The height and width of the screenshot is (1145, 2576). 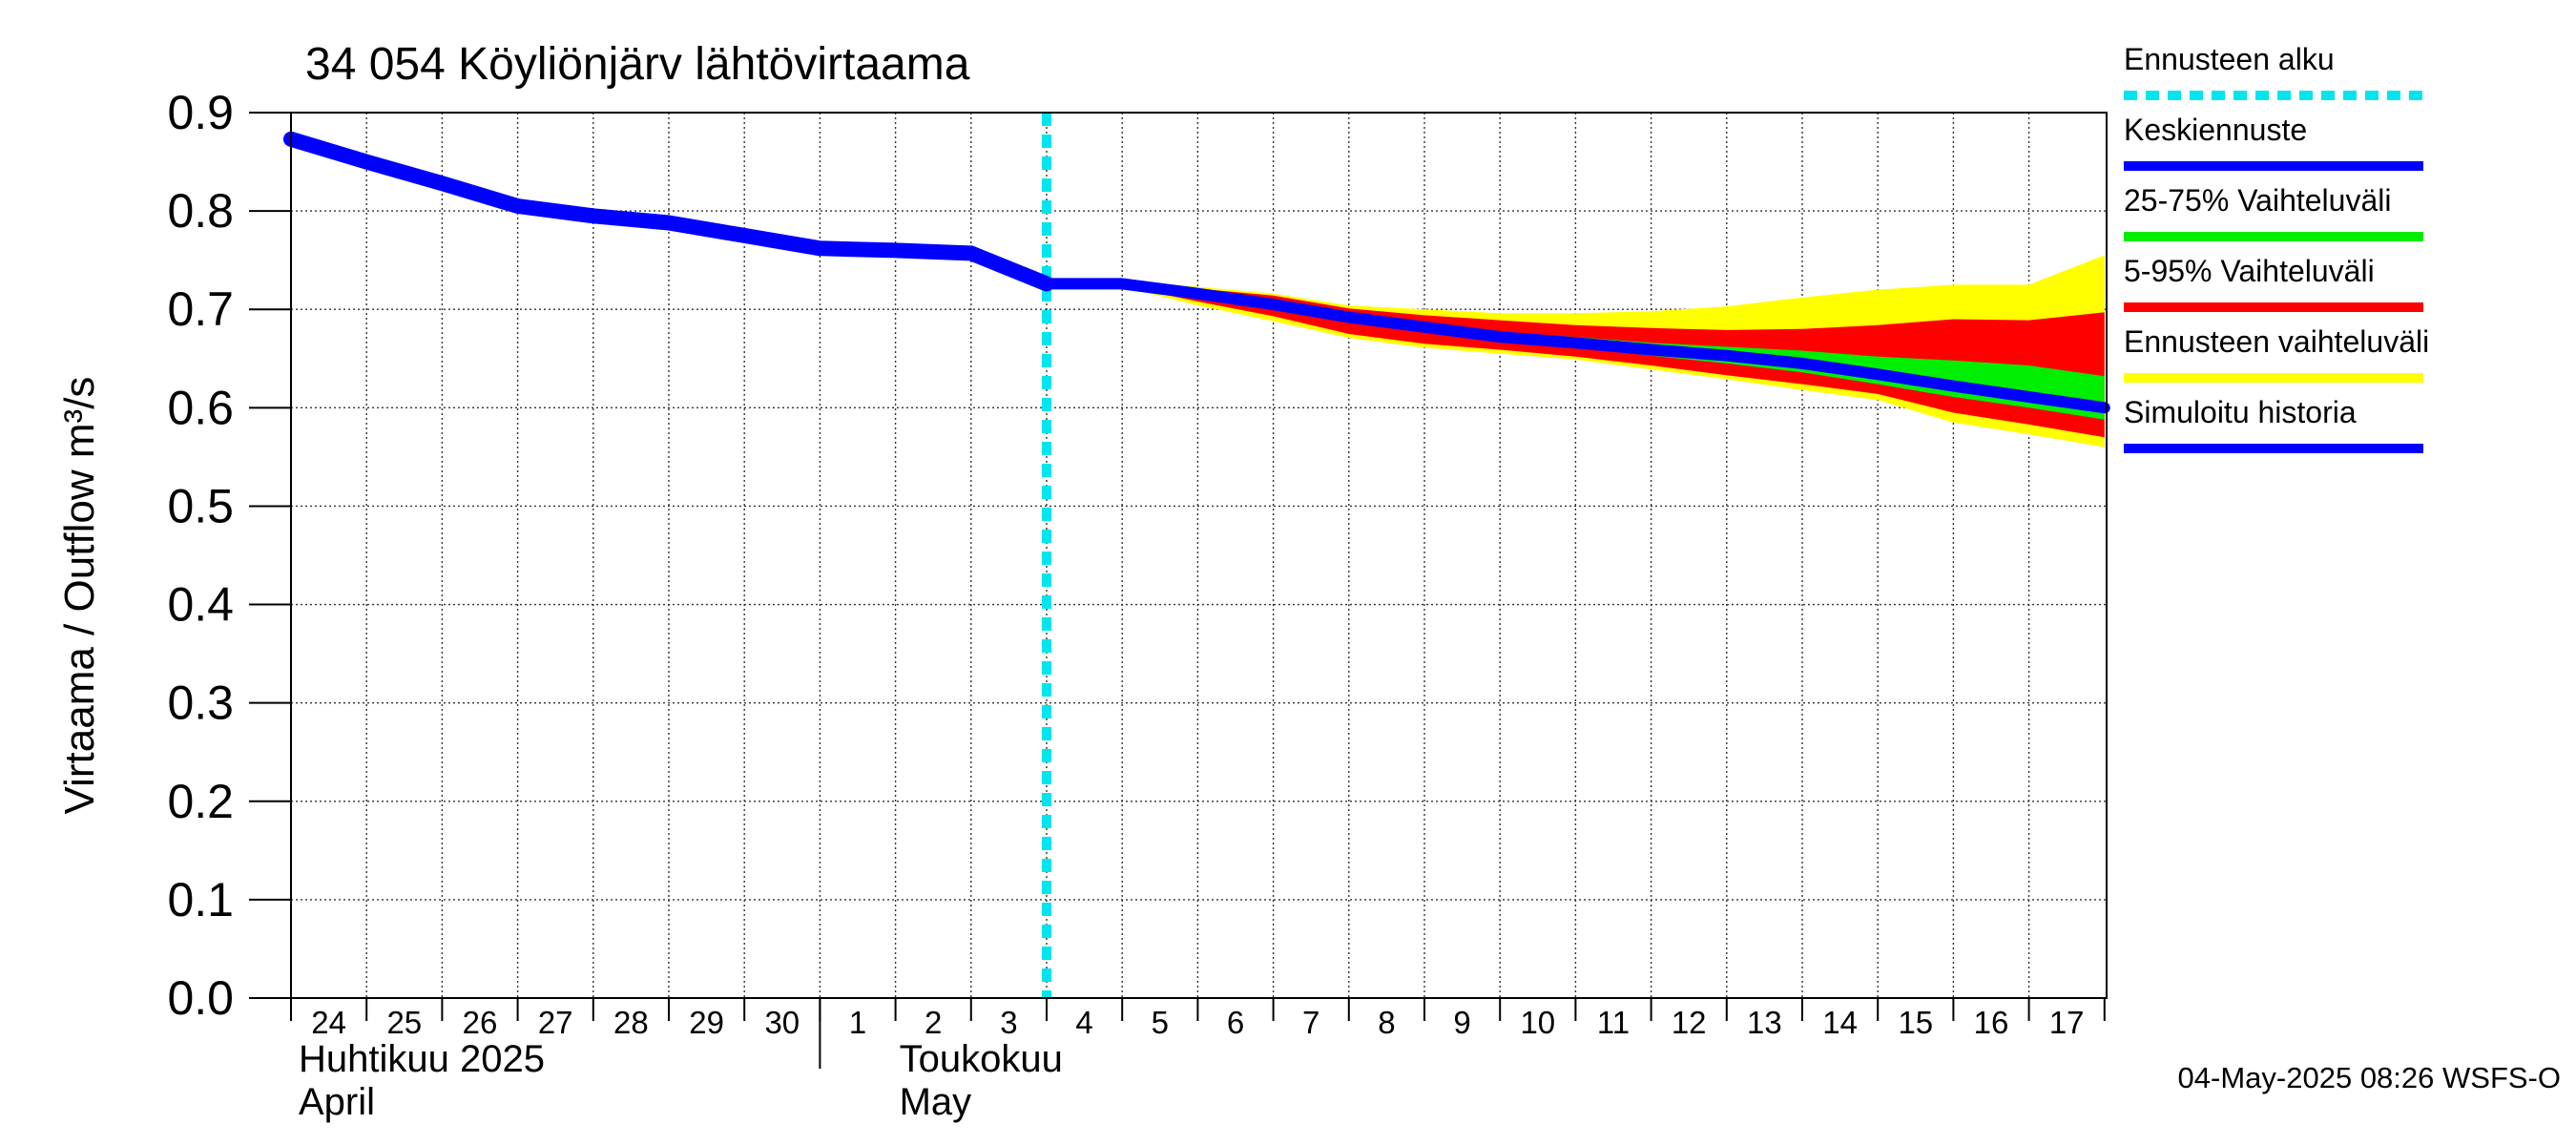 What do you see at coordinates (1461, 1022) in the screenshot?
I see `x-day-label: 9` at bounding box center [1461, 1022].